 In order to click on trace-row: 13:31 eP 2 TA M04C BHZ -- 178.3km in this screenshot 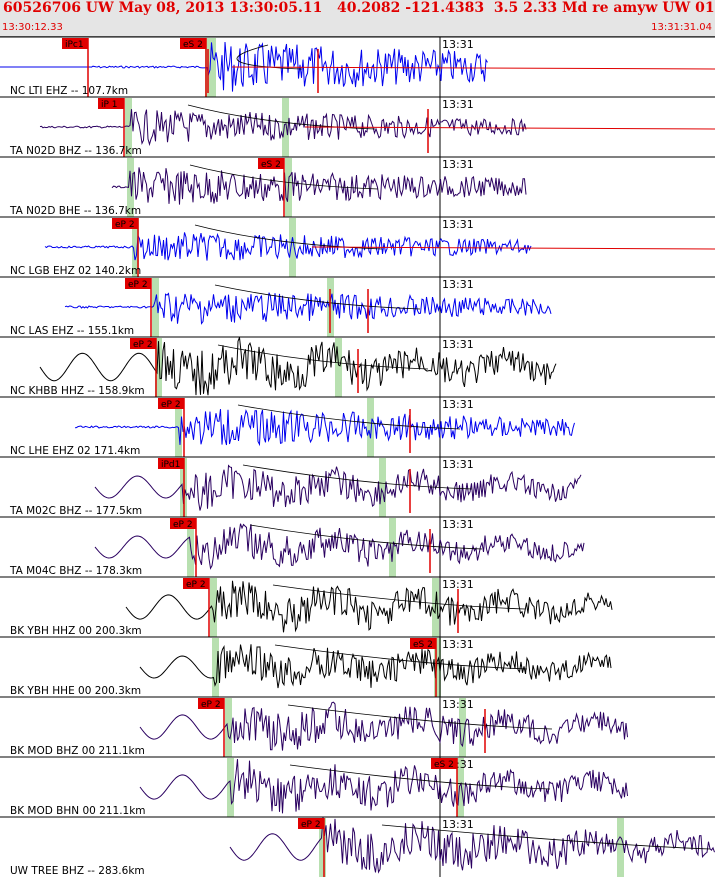, I will do `click(357, 546)`.